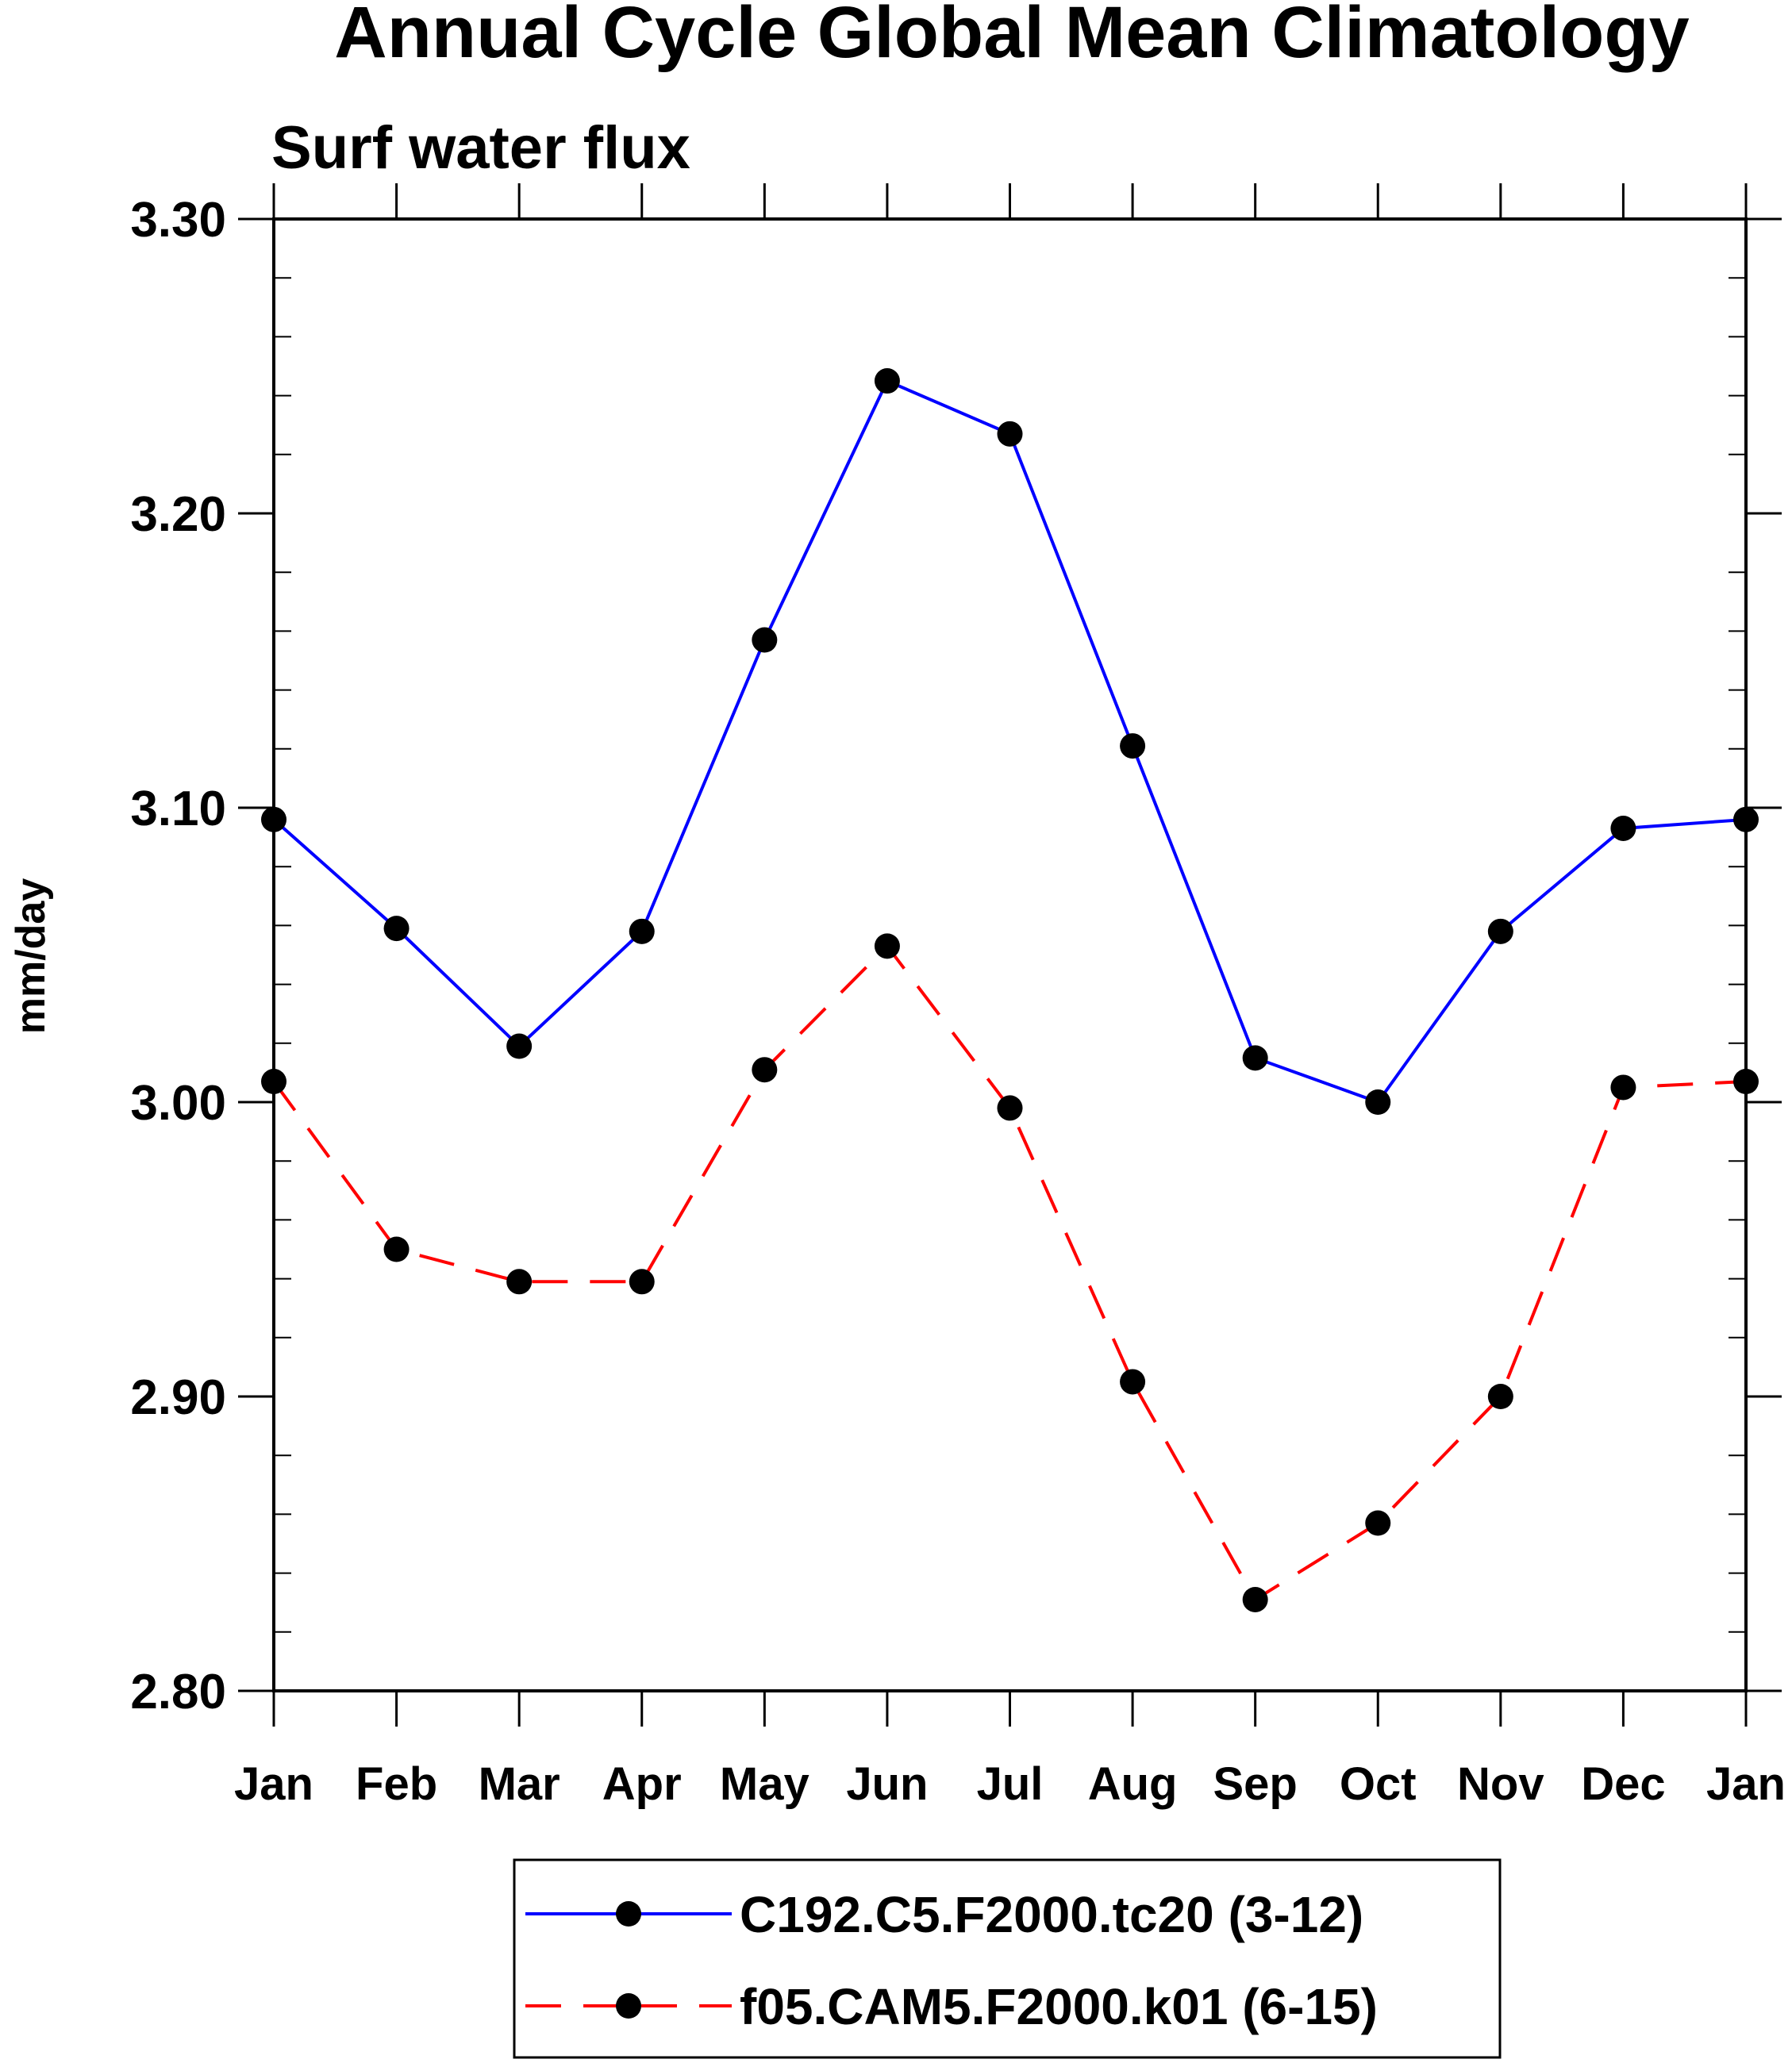 Image resolution: width=1792 pixels, height=2063 pixels. Describe the element at coordinates (178, 809) in the screenshot. I see `y-tick-label: 3.10` at that location.